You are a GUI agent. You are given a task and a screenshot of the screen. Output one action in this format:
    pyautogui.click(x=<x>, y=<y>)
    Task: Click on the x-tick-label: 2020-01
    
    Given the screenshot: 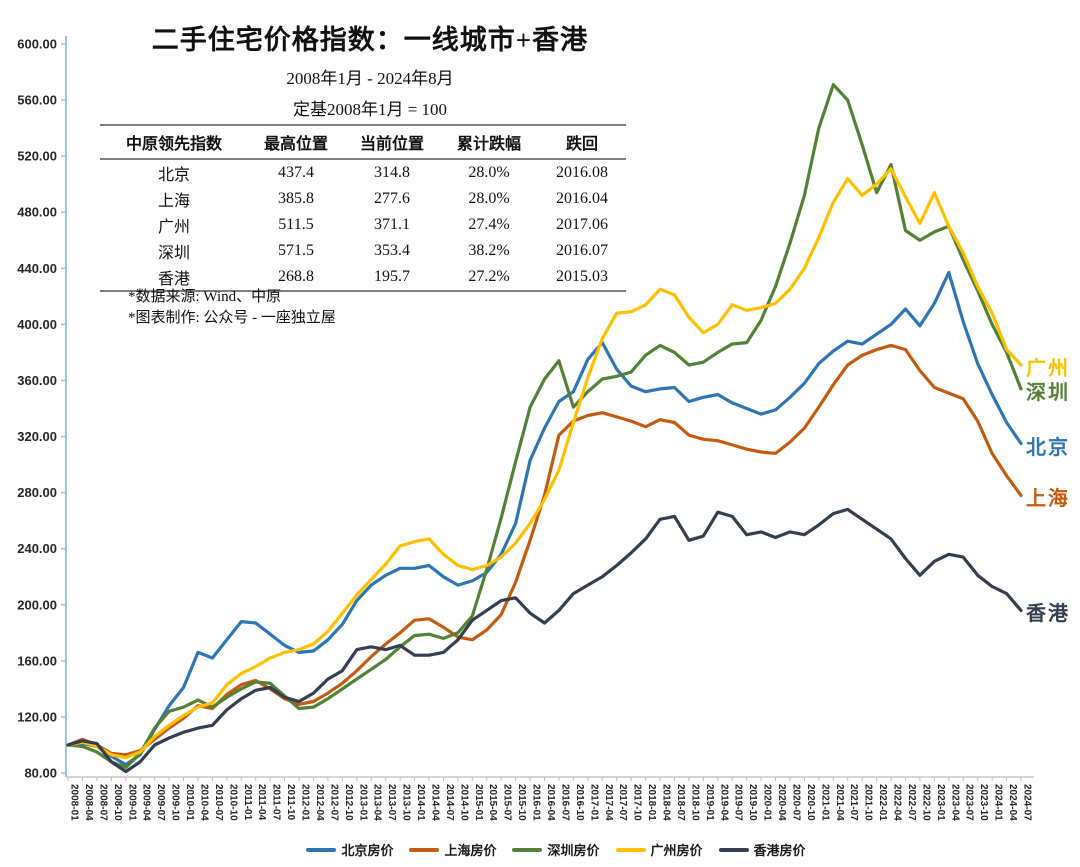 What is the action you would take?
    pyautogui.click(x=767, y=802)
    